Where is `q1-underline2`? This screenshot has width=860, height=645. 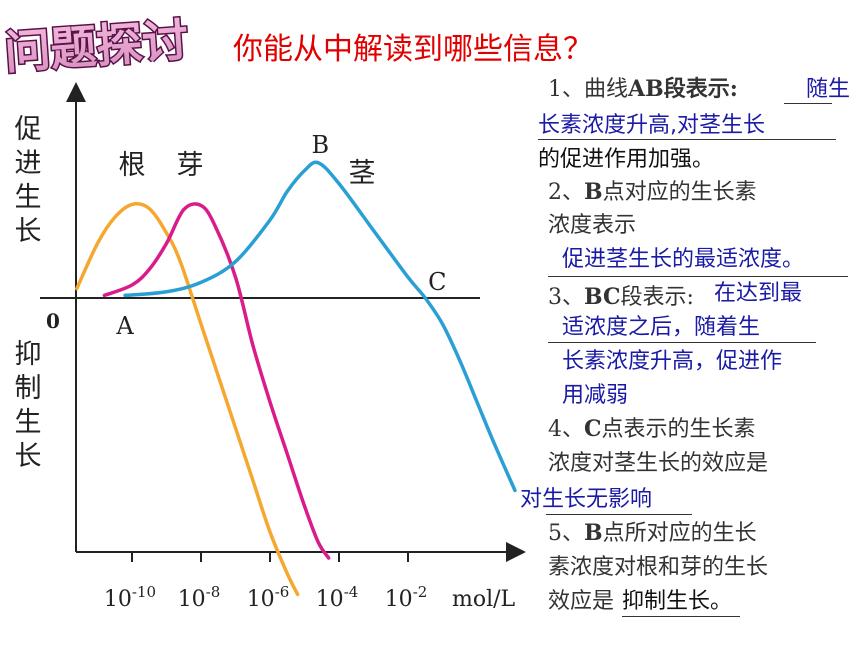
q1-underline2 is located at coordinates (687, 139).